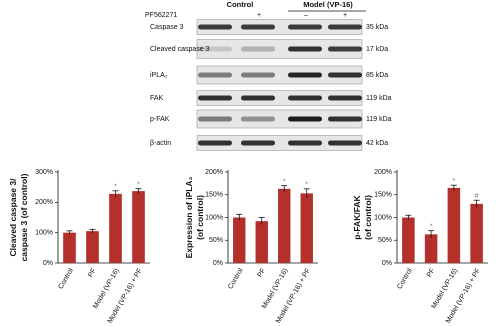 This screenshot has height=326, width=500. Describe the element at coordinates (306, 15) in the screenshot. I see `lane-mark: –` at that location.